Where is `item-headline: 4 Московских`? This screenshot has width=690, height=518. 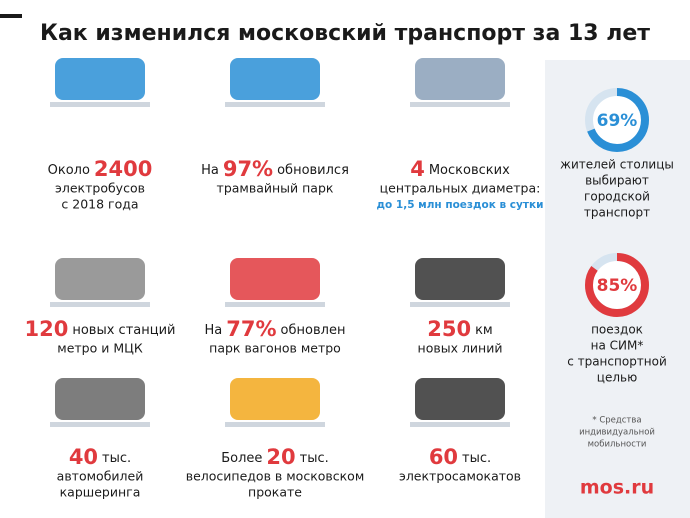
item-headline: 4 Московских is located at coordinates (460, 169).